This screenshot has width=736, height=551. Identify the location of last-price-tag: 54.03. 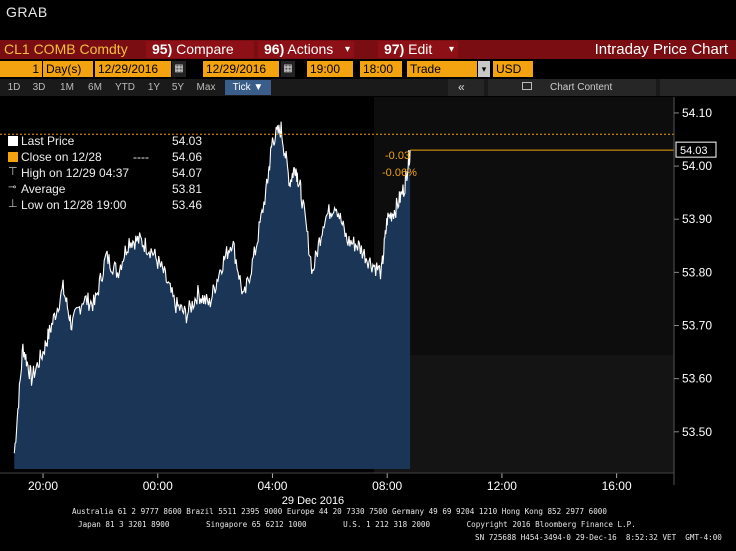
(696, 149).